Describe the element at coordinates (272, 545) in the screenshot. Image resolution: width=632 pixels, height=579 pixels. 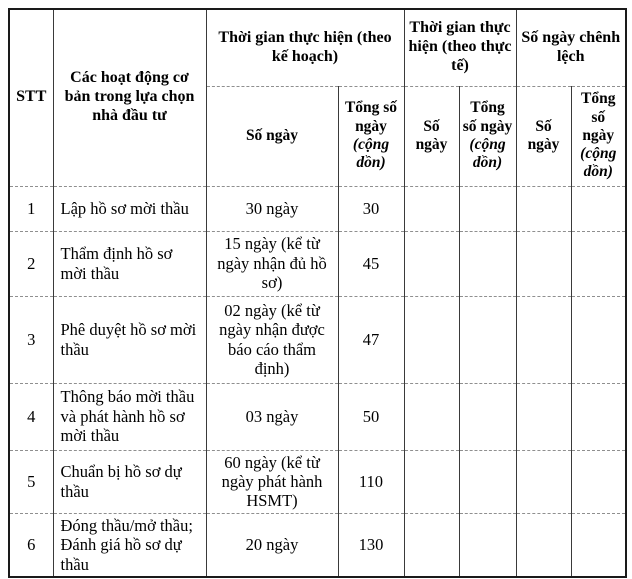
I see `plan-days-cell: 20 ngày` at that location.